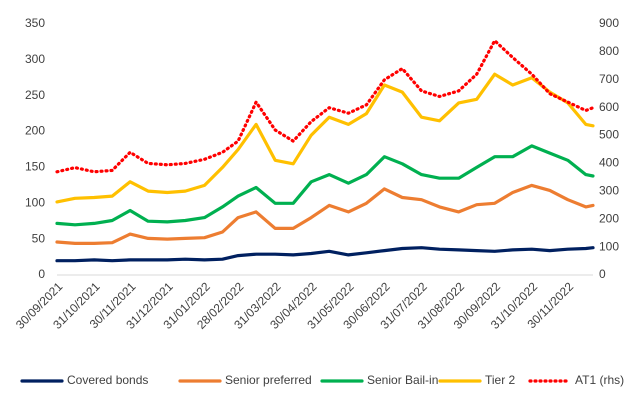 The image size is (635, 417). I want to click on y2-tick-label: 600, so click(609, 107).